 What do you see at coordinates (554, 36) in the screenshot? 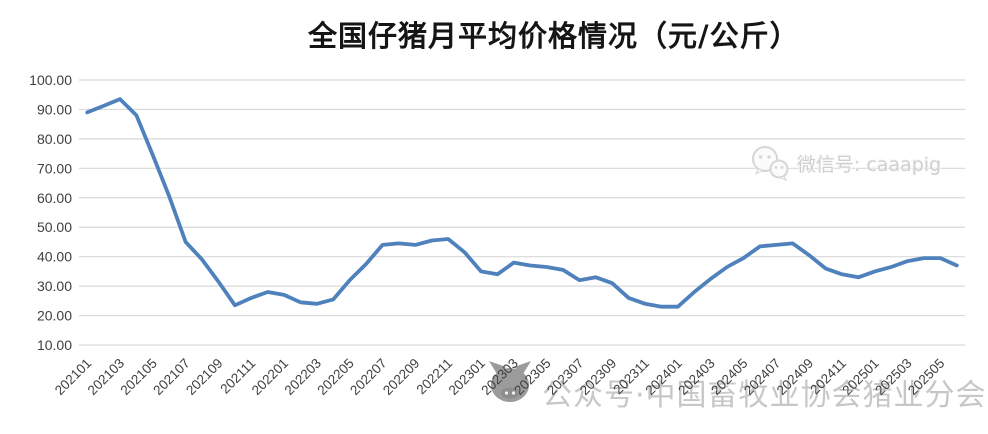
I see `chart-title: 全国仔猪月平均价格情况（元/公斤）` at bounding box center [554, 36].